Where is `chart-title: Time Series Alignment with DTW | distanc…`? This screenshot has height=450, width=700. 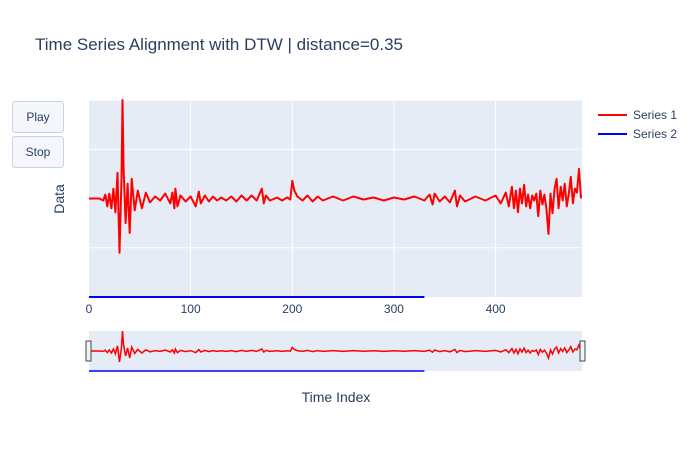
chart-title: Time Series Alignment with DTW | distanc… is located at coordinates (219, 44).